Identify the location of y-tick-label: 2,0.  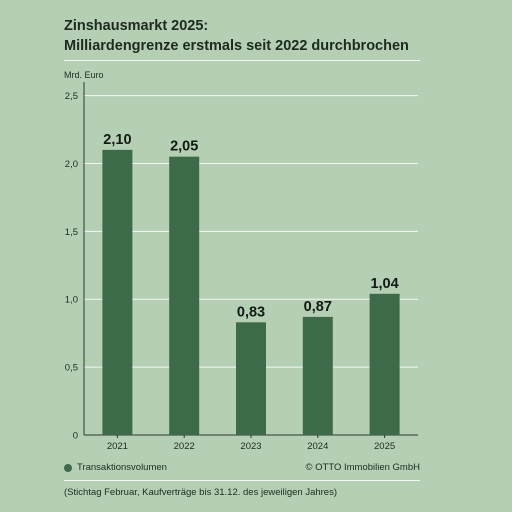
(71, 164).